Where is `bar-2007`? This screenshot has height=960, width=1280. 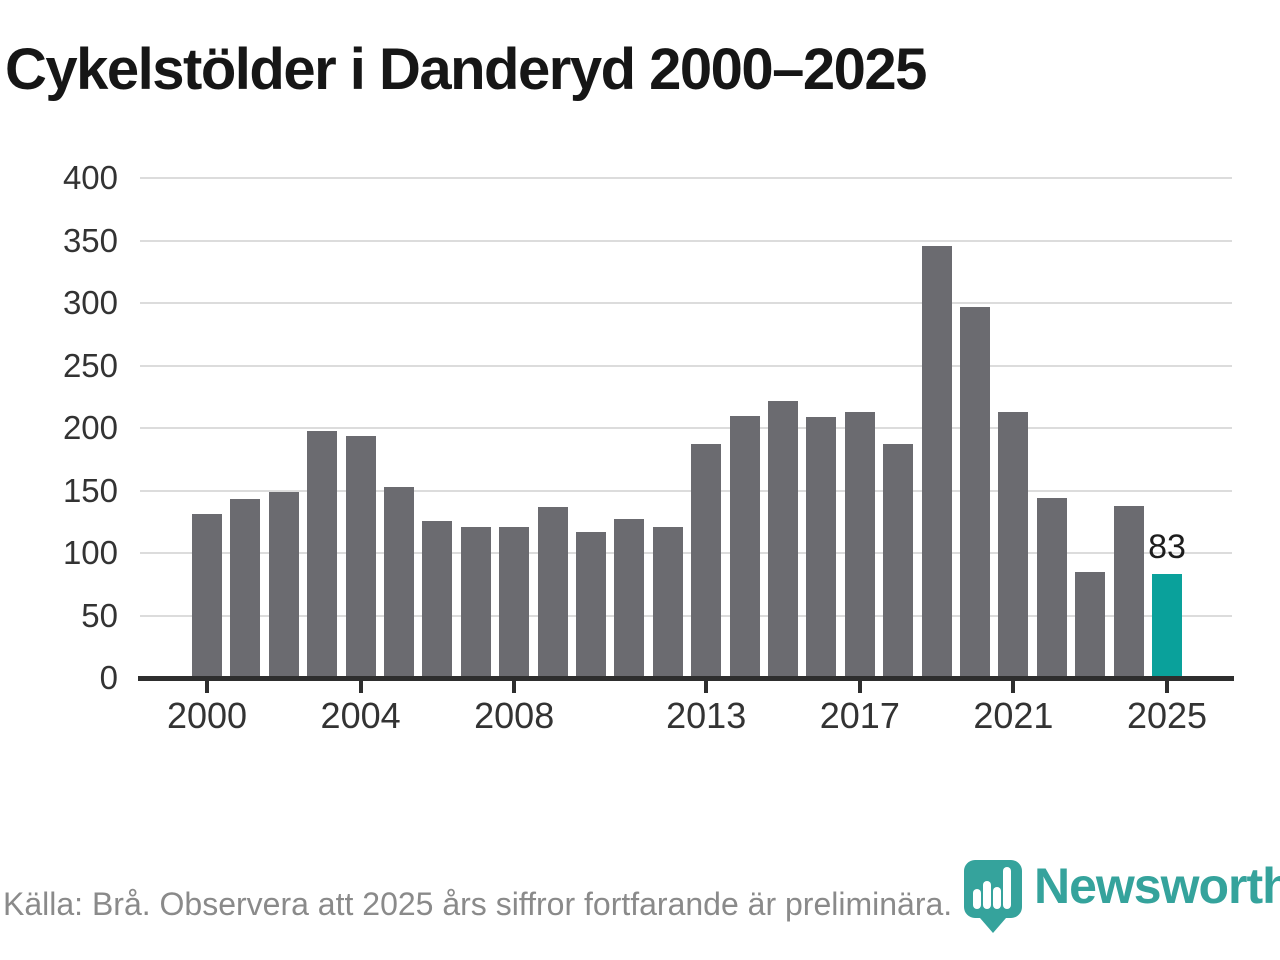
bar-2007 is located at coordinates (475, 602).